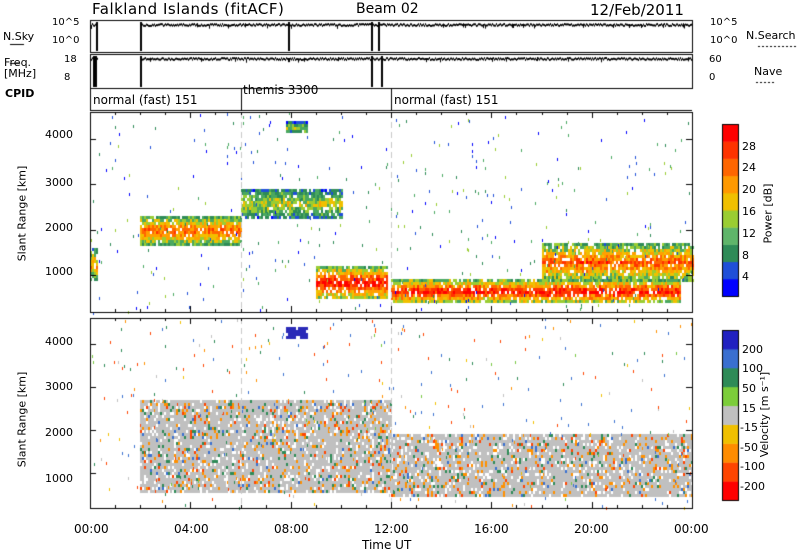 The image size is (800, 554). What do you see at coordinates (752, 368) in the screenshot?
I see `velocity-cb-tick-100: 100` at bounding box center [752, 368].